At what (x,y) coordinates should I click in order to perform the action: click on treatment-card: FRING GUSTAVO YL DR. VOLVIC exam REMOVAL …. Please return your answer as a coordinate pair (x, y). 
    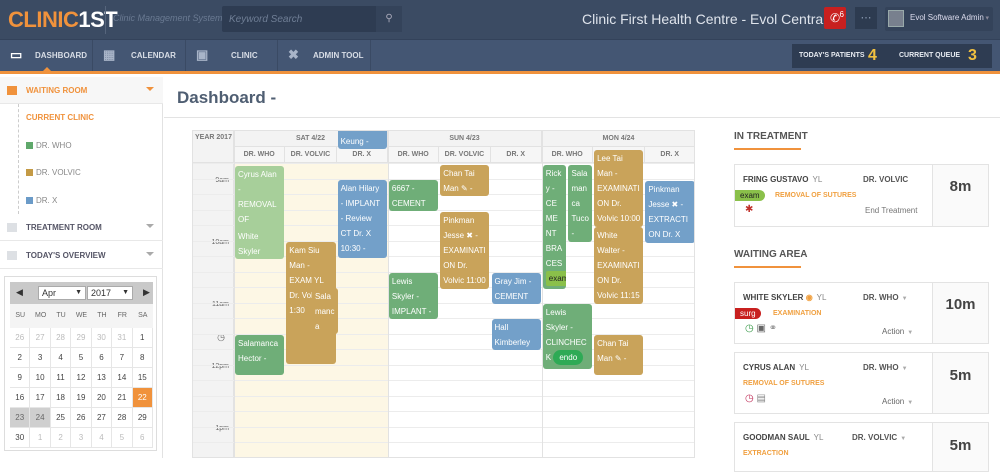
    Looking at the image, I should click on (861, 195).